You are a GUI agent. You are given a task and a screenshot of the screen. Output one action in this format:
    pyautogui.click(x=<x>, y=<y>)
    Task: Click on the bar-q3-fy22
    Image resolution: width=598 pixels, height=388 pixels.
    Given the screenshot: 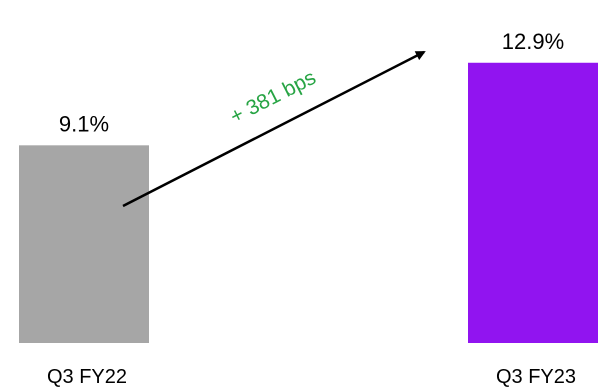 What is the action you would take?
    pyautogui.click(x=84, y=244)
    